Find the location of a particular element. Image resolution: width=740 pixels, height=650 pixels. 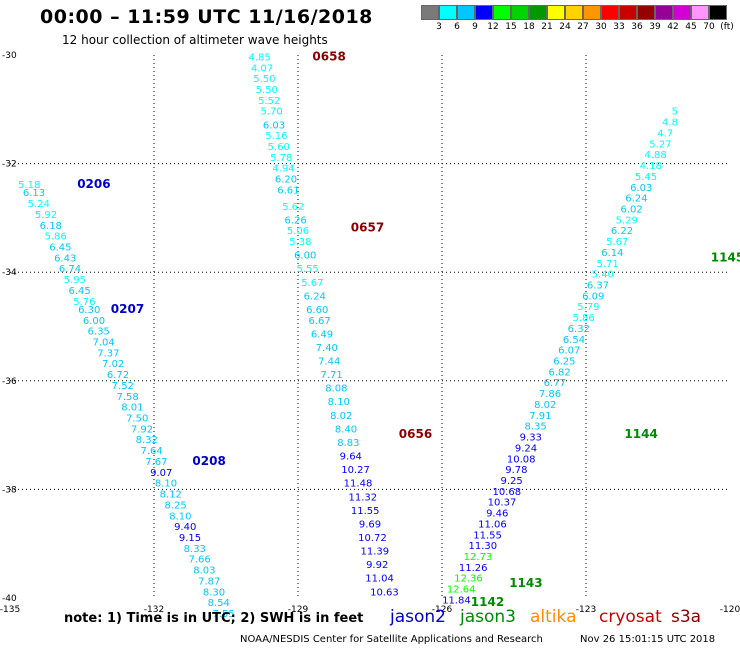

wave-height-value: 7.02 is located at coordinates (113, 364).